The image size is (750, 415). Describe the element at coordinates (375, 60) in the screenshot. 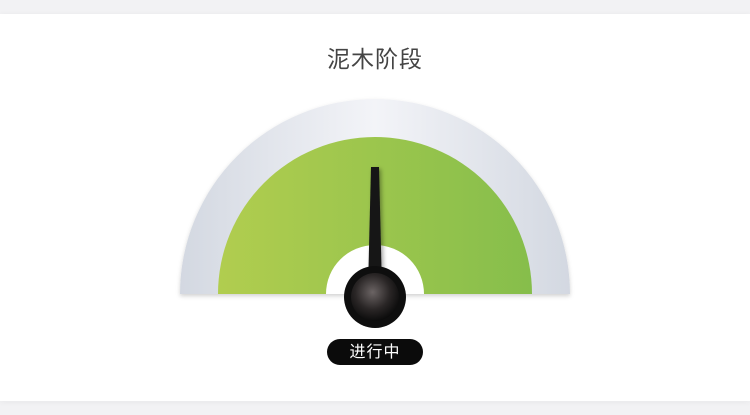

I see `stage-title: 泥木阶段` at that location.